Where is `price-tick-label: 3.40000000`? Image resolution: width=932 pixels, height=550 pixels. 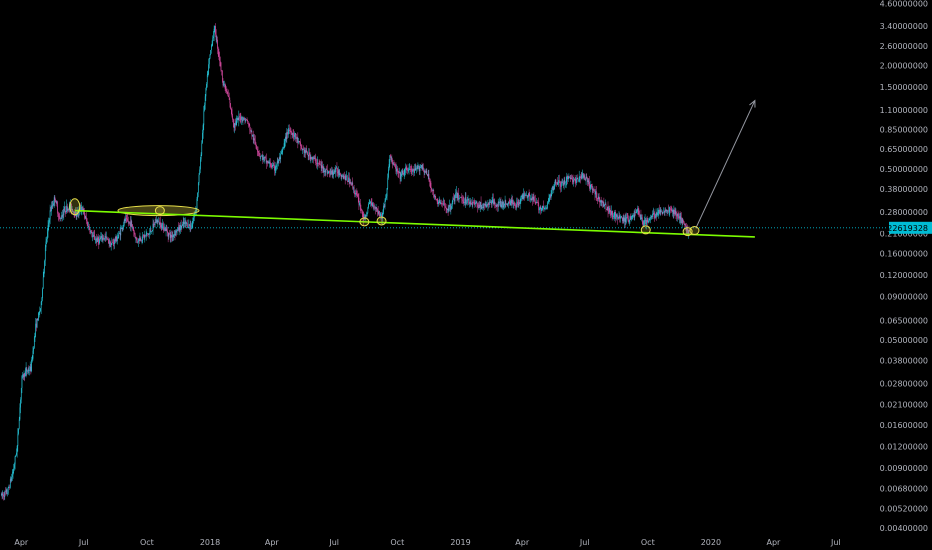 price-tick-label: 3.40000000 is located at coordinates (904, 26).